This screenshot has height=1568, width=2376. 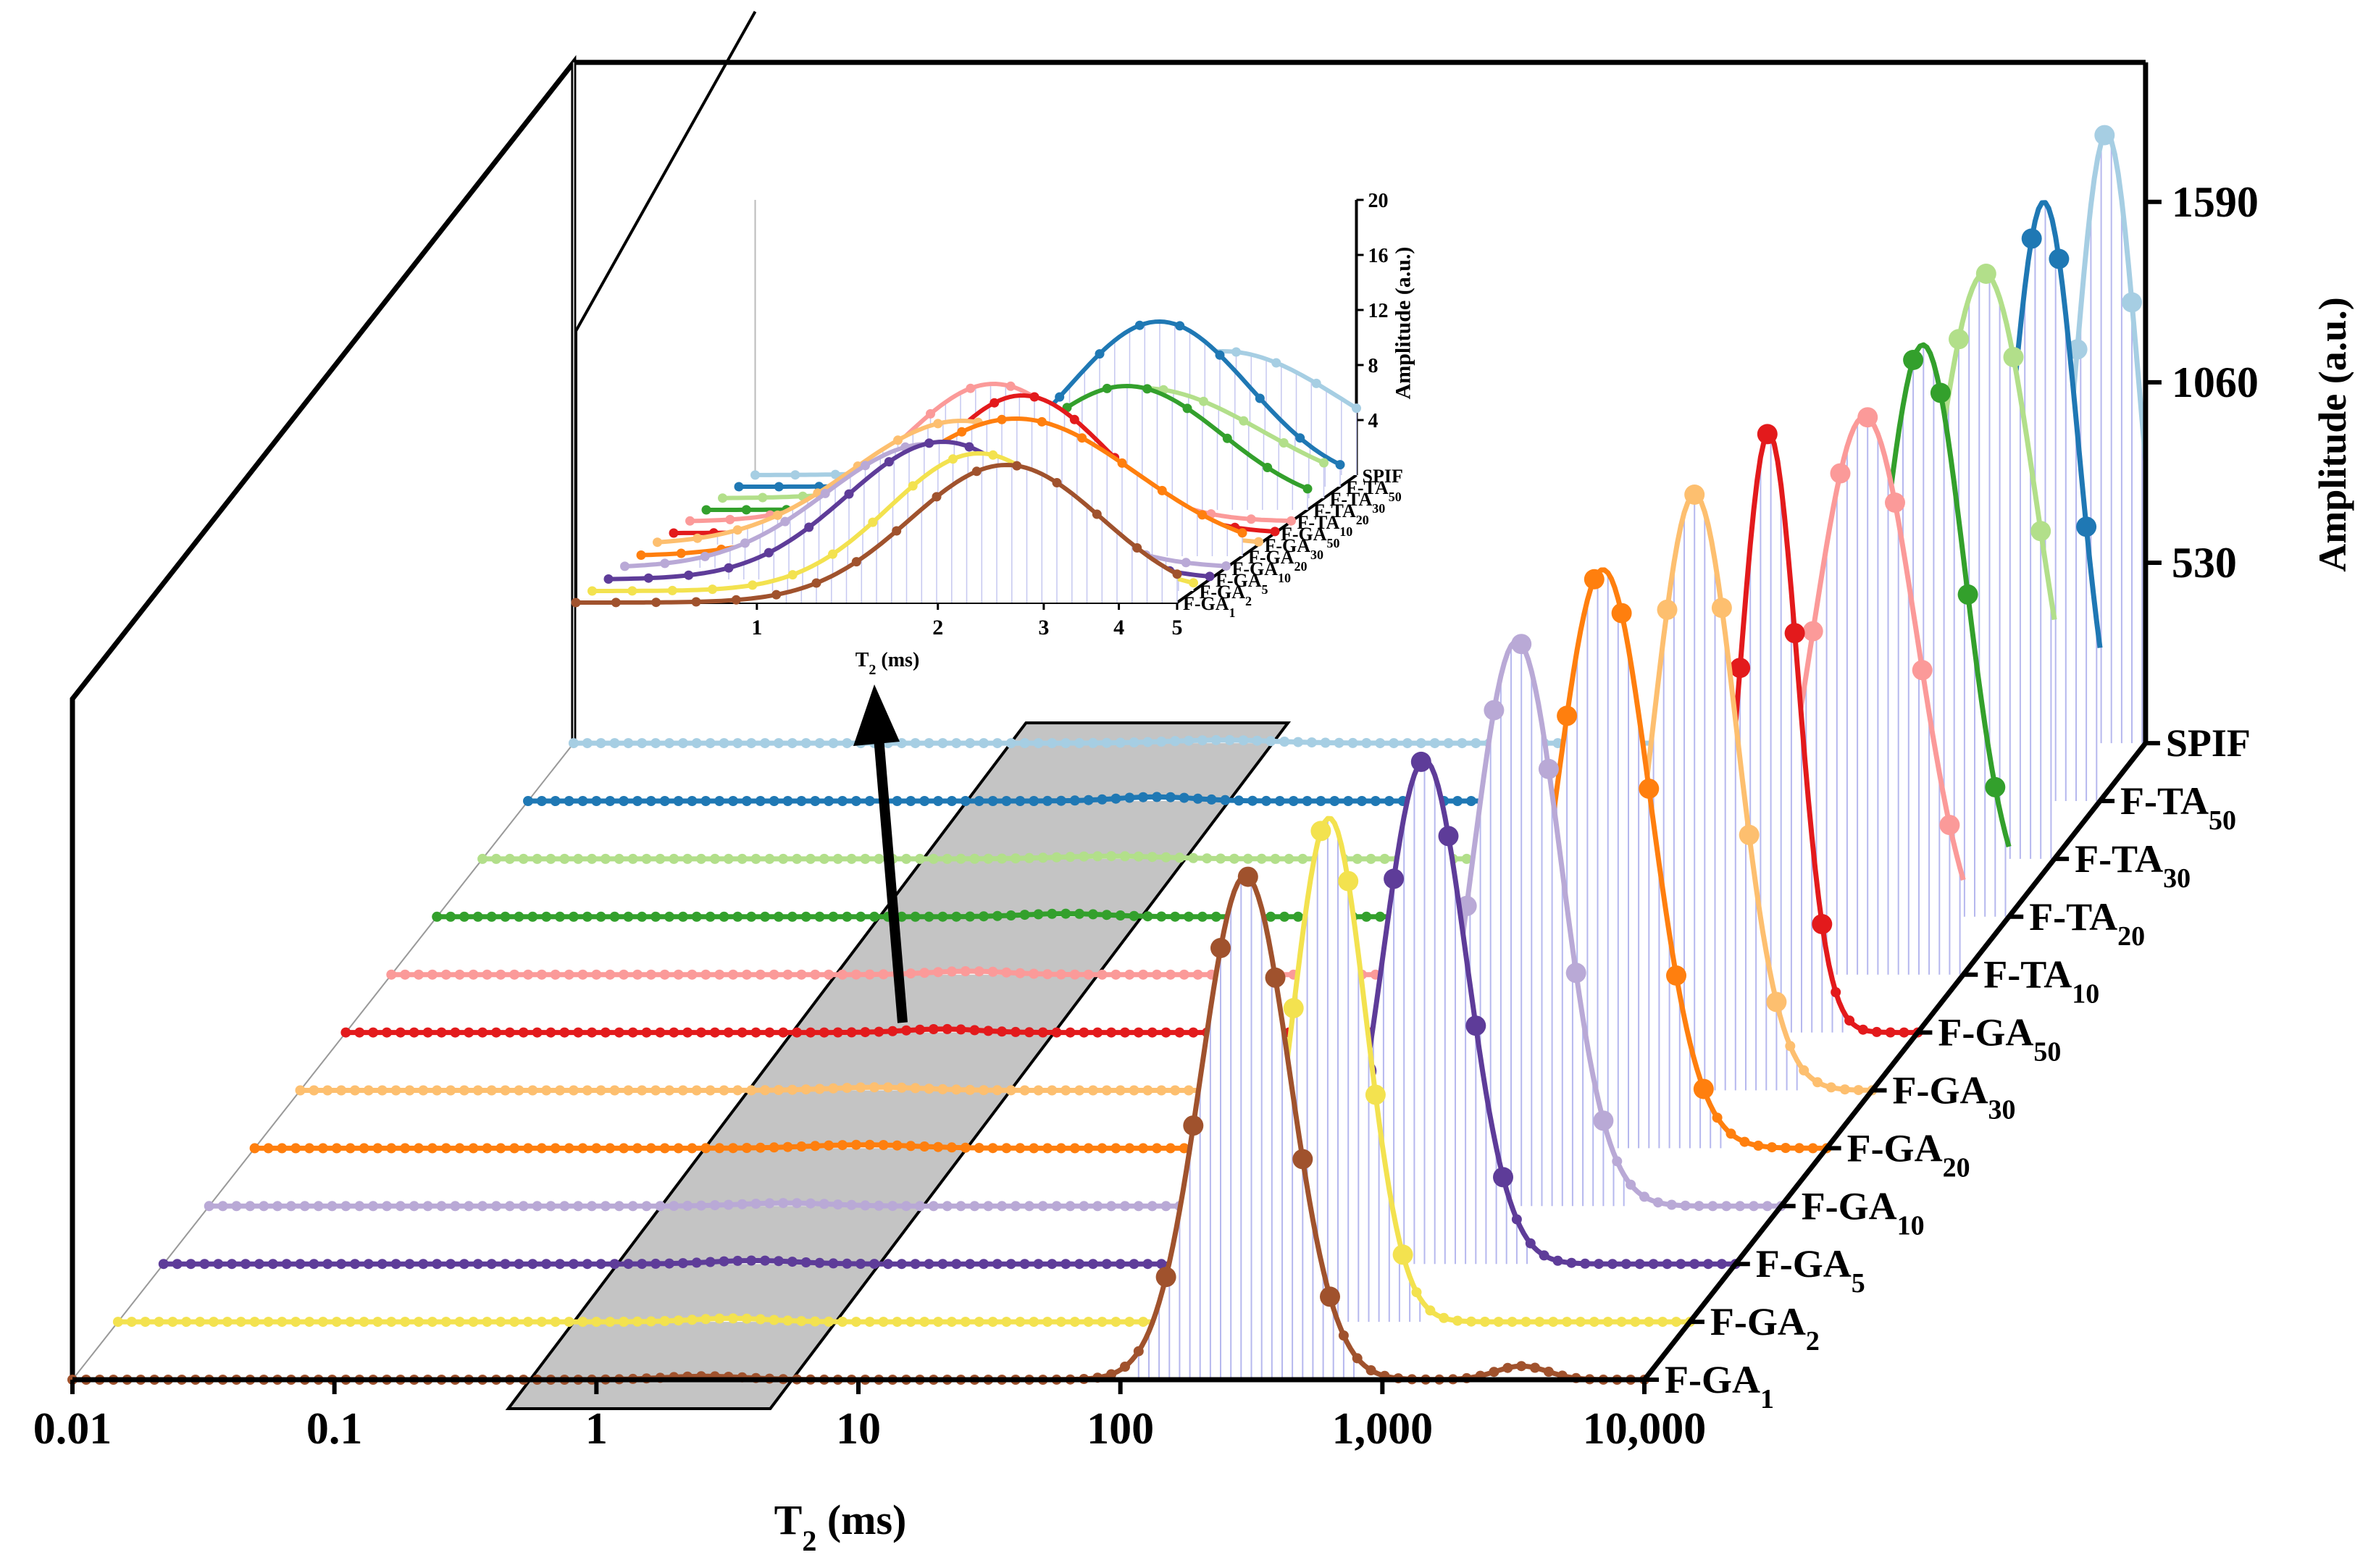 What do you see at coordinates (1373, 421) in the screenshot?
I see `inset-y-tick-label: 4` at bounding box center [1373, 421].